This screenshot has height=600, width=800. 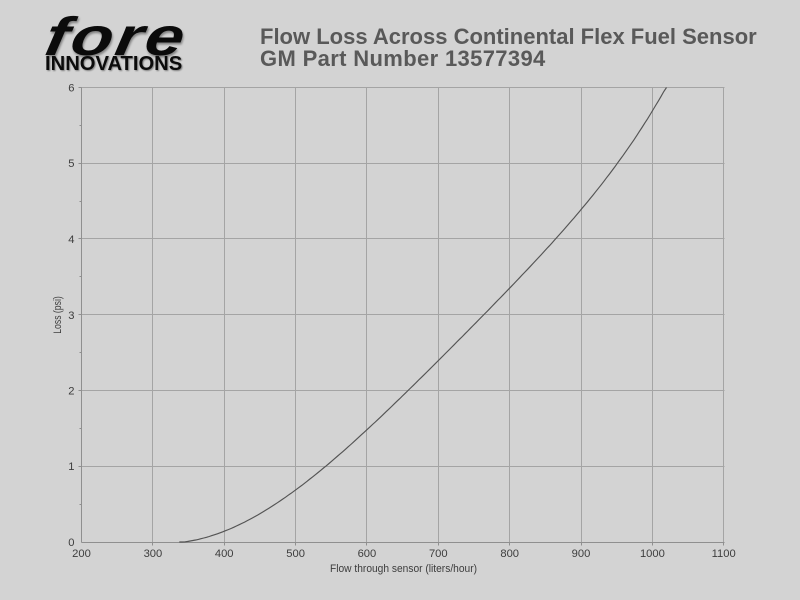 I want to click on svg-text: 1, so click(x=71, y=467).